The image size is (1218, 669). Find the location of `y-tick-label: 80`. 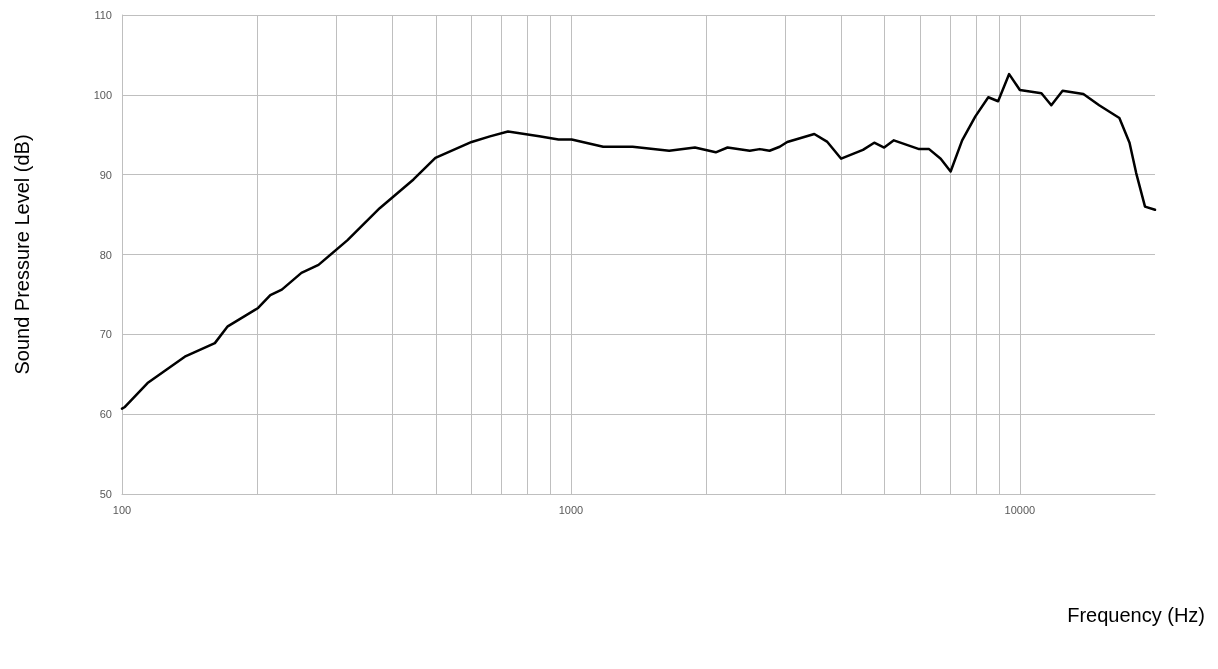

y-tick-label: 80 is located at coordinates (105, 254).